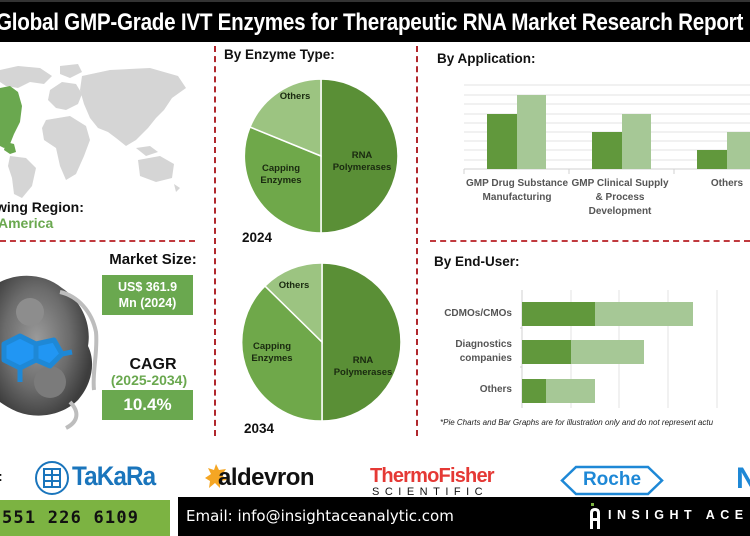 This screenshot has height=536, width=750. Describe the element at coordinates (478, 313) in the screenshot. I see `end-user-ylabel-1: CDMOs/CMOs` at that location.